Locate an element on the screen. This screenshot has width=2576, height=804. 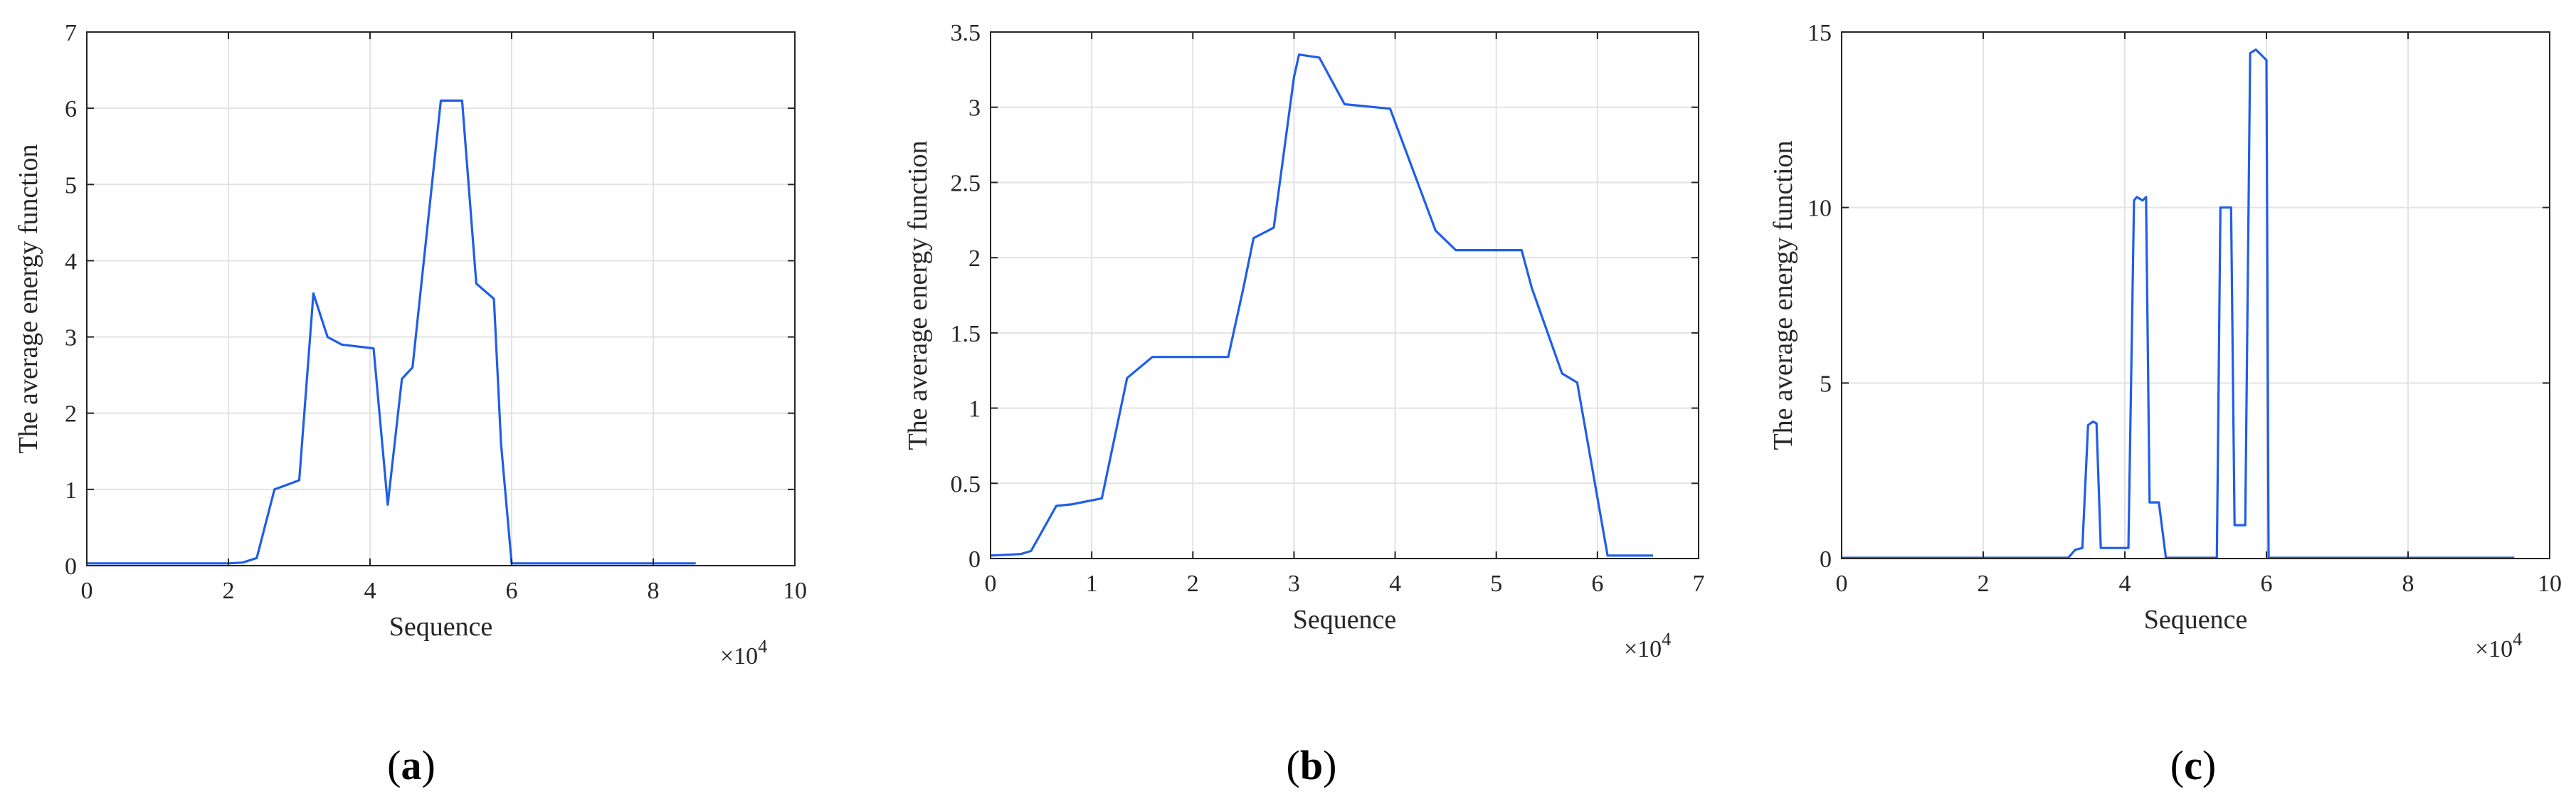
panel-label: (c) is located at coordinates (2193, 765).